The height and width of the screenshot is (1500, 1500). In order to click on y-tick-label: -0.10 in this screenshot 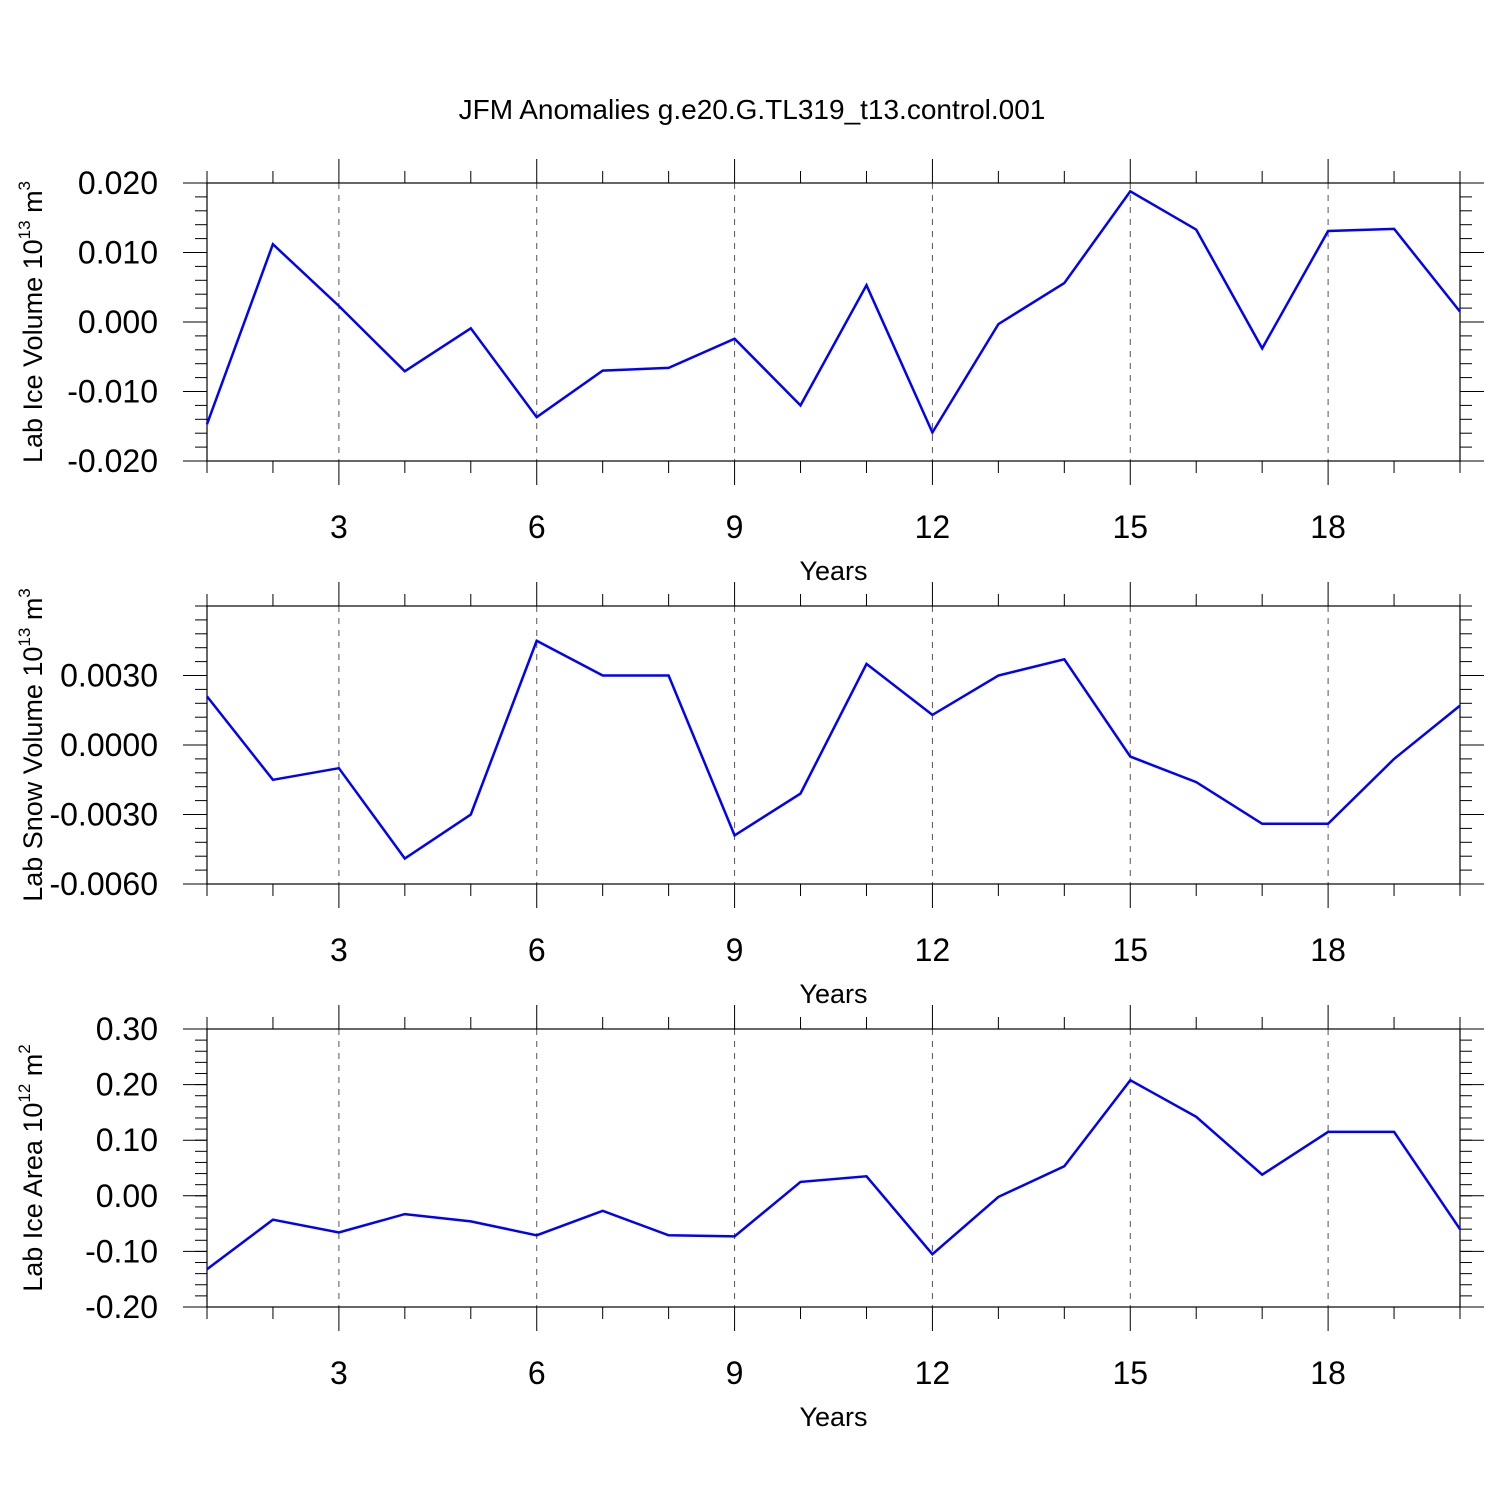, I will do `click(121, 1251)`.